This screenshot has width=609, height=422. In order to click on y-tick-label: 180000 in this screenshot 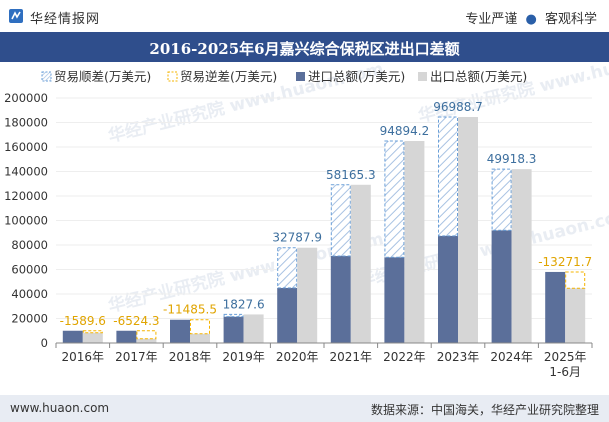, I will do `click(26, 123)`.